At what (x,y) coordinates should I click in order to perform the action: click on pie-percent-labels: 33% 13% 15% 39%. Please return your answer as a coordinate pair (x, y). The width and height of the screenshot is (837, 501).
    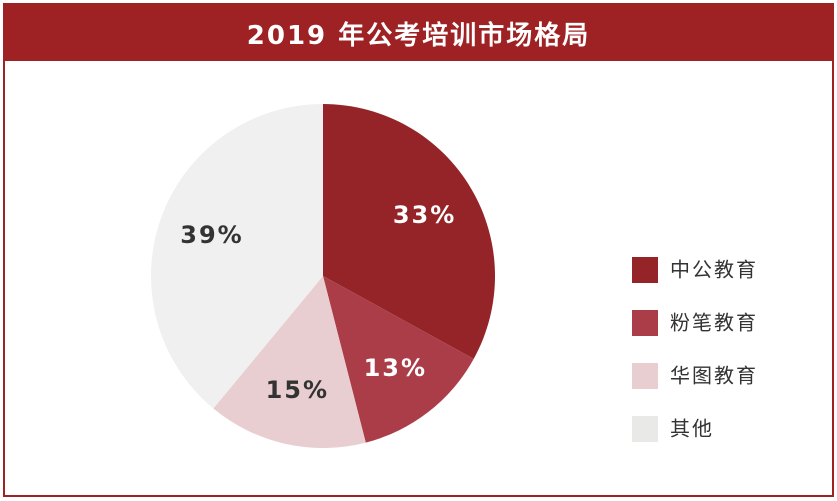
    Looking at the image, I should click on (318, 302).